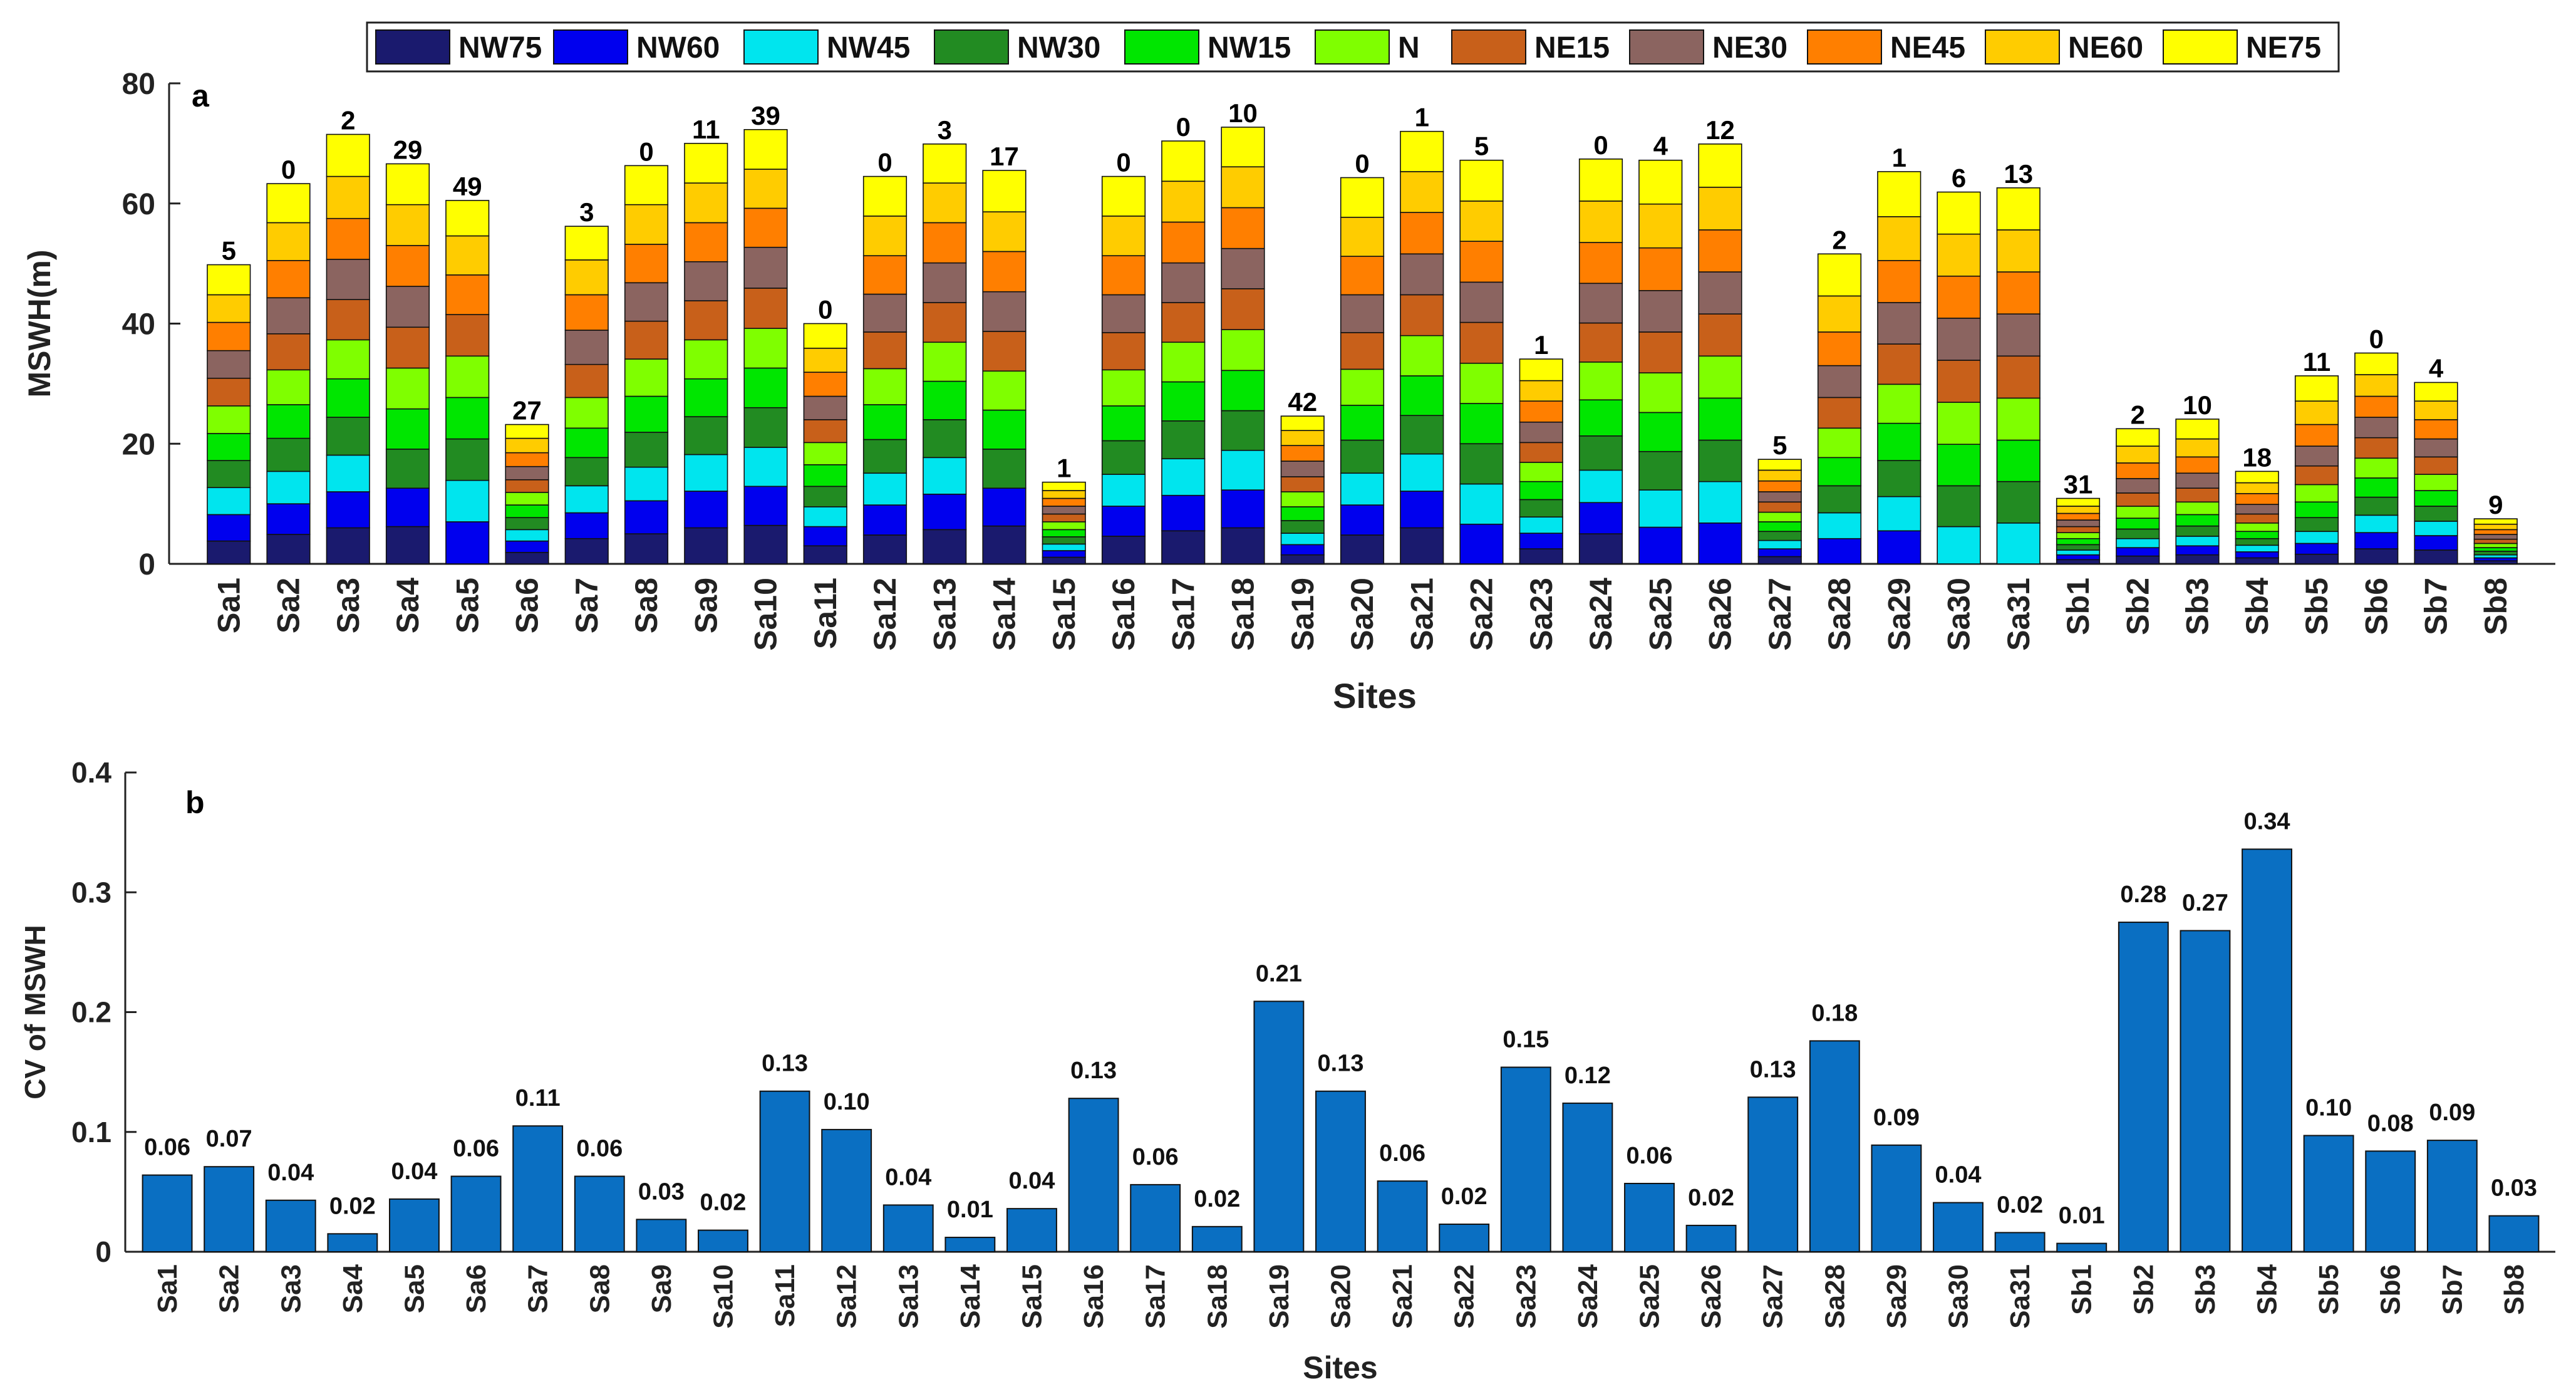 This screenshot has width=2576, height=1399. Describe the element at coordinates (2020, 1296) in the screenshot. I see `cv-x-tick-label-sa31: Sa31` at that location.